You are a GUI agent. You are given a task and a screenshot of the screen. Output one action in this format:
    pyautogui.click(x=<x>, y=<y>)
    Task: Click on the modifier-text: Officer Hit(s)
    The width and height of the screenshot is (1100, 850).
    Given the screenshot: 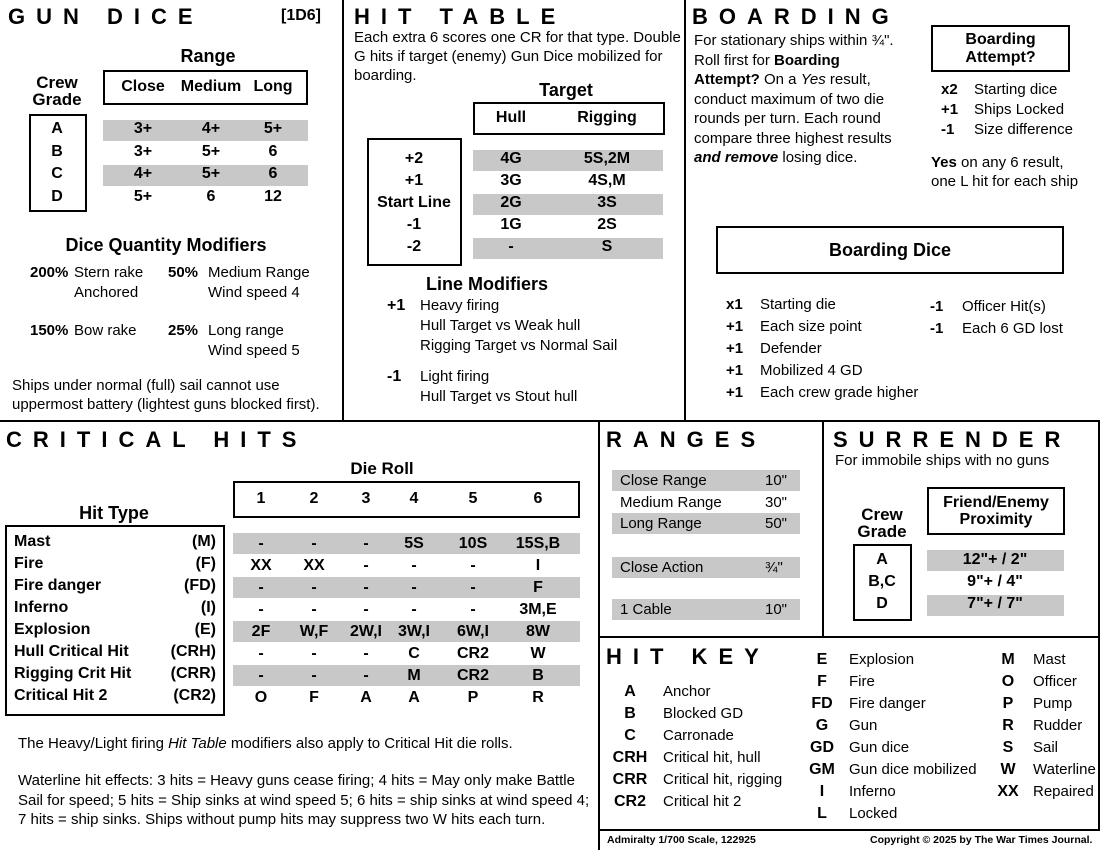 What is the action you would take?
    pyautogui.click(x=1004, y=306)
    